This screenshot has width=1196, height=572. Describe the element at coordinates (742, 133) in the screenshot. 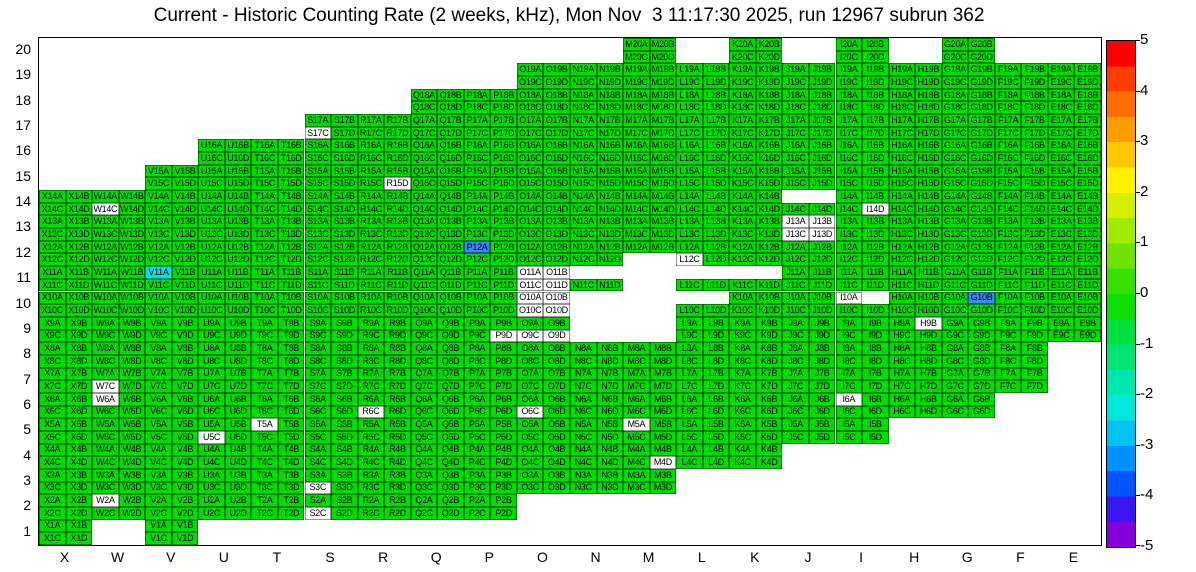

I see `heatmap-bin: K17C` at that location.